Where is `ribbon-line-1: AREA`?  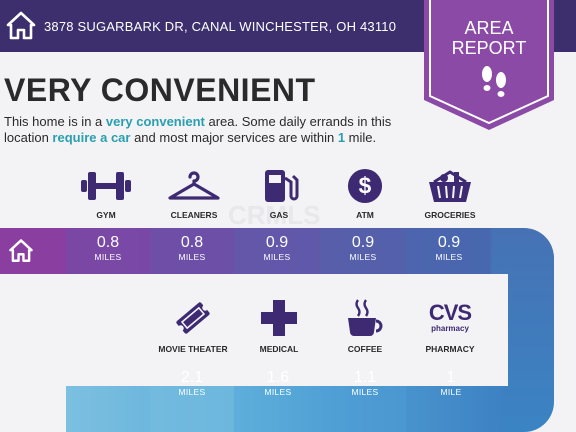 ribbon-line-1: AREA is located at coordinates (489, 28).